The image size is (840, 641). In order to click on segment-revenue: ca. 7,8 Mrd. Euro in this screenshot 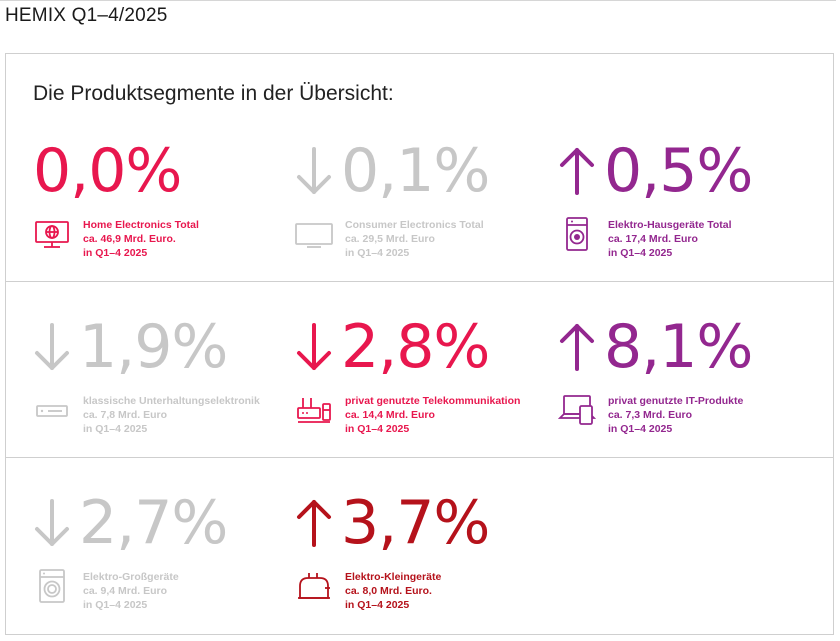, I will do `click(125, 415)`.